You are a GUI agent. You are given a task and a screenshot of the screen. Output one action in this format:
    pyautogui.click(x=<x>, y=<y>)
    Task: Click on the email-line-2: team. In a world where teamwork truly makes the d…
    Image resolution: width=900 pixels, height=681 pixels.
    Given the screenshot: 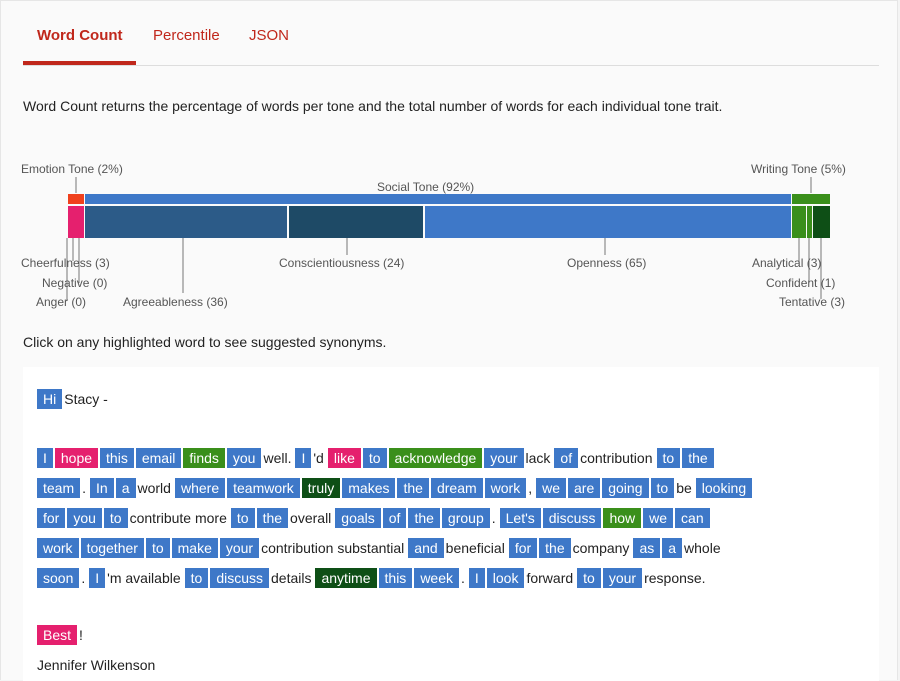 What is the action you would take?
    pyautogui.click(x=395, y=488)
    